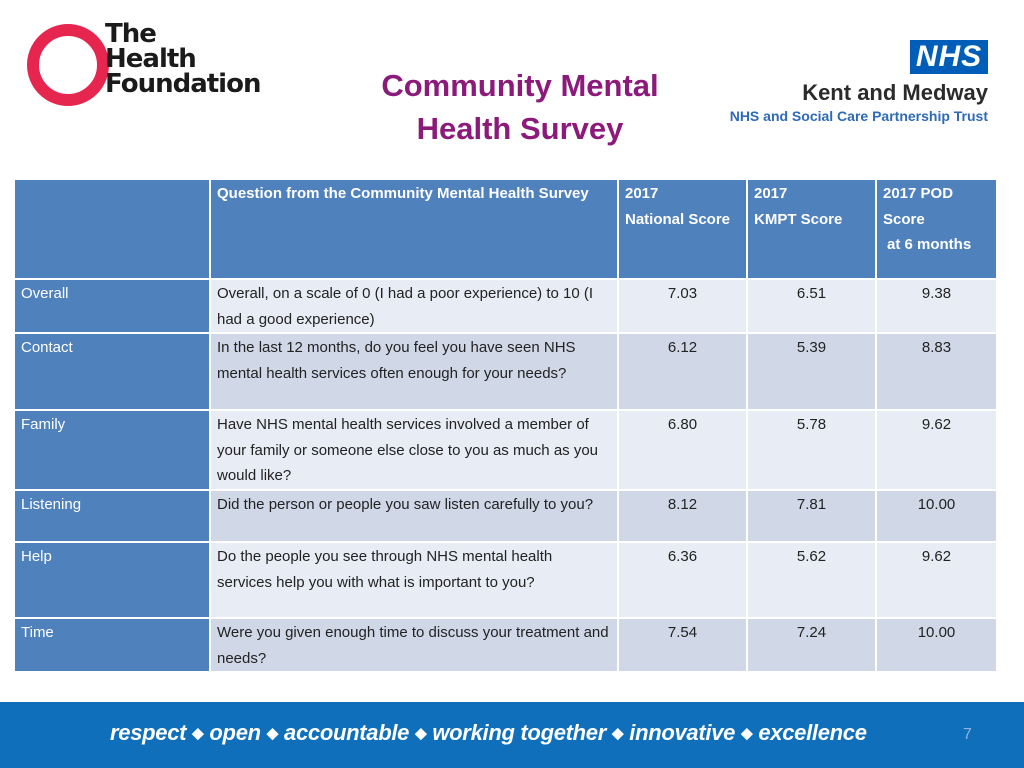 This screenshot has height=768, width=1024. I want to click on kmpt-score: 5.39, so click(811, 372).